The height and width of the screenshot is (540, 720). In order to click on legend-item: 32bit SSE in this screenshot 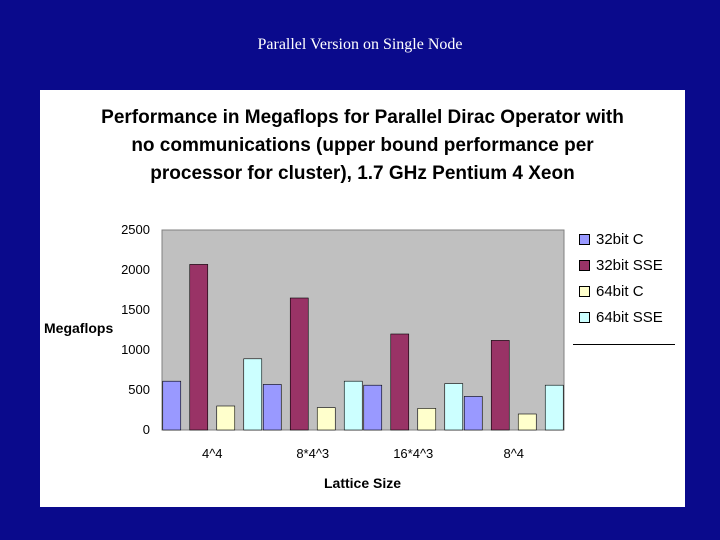, I will do `click(624, 265)`.